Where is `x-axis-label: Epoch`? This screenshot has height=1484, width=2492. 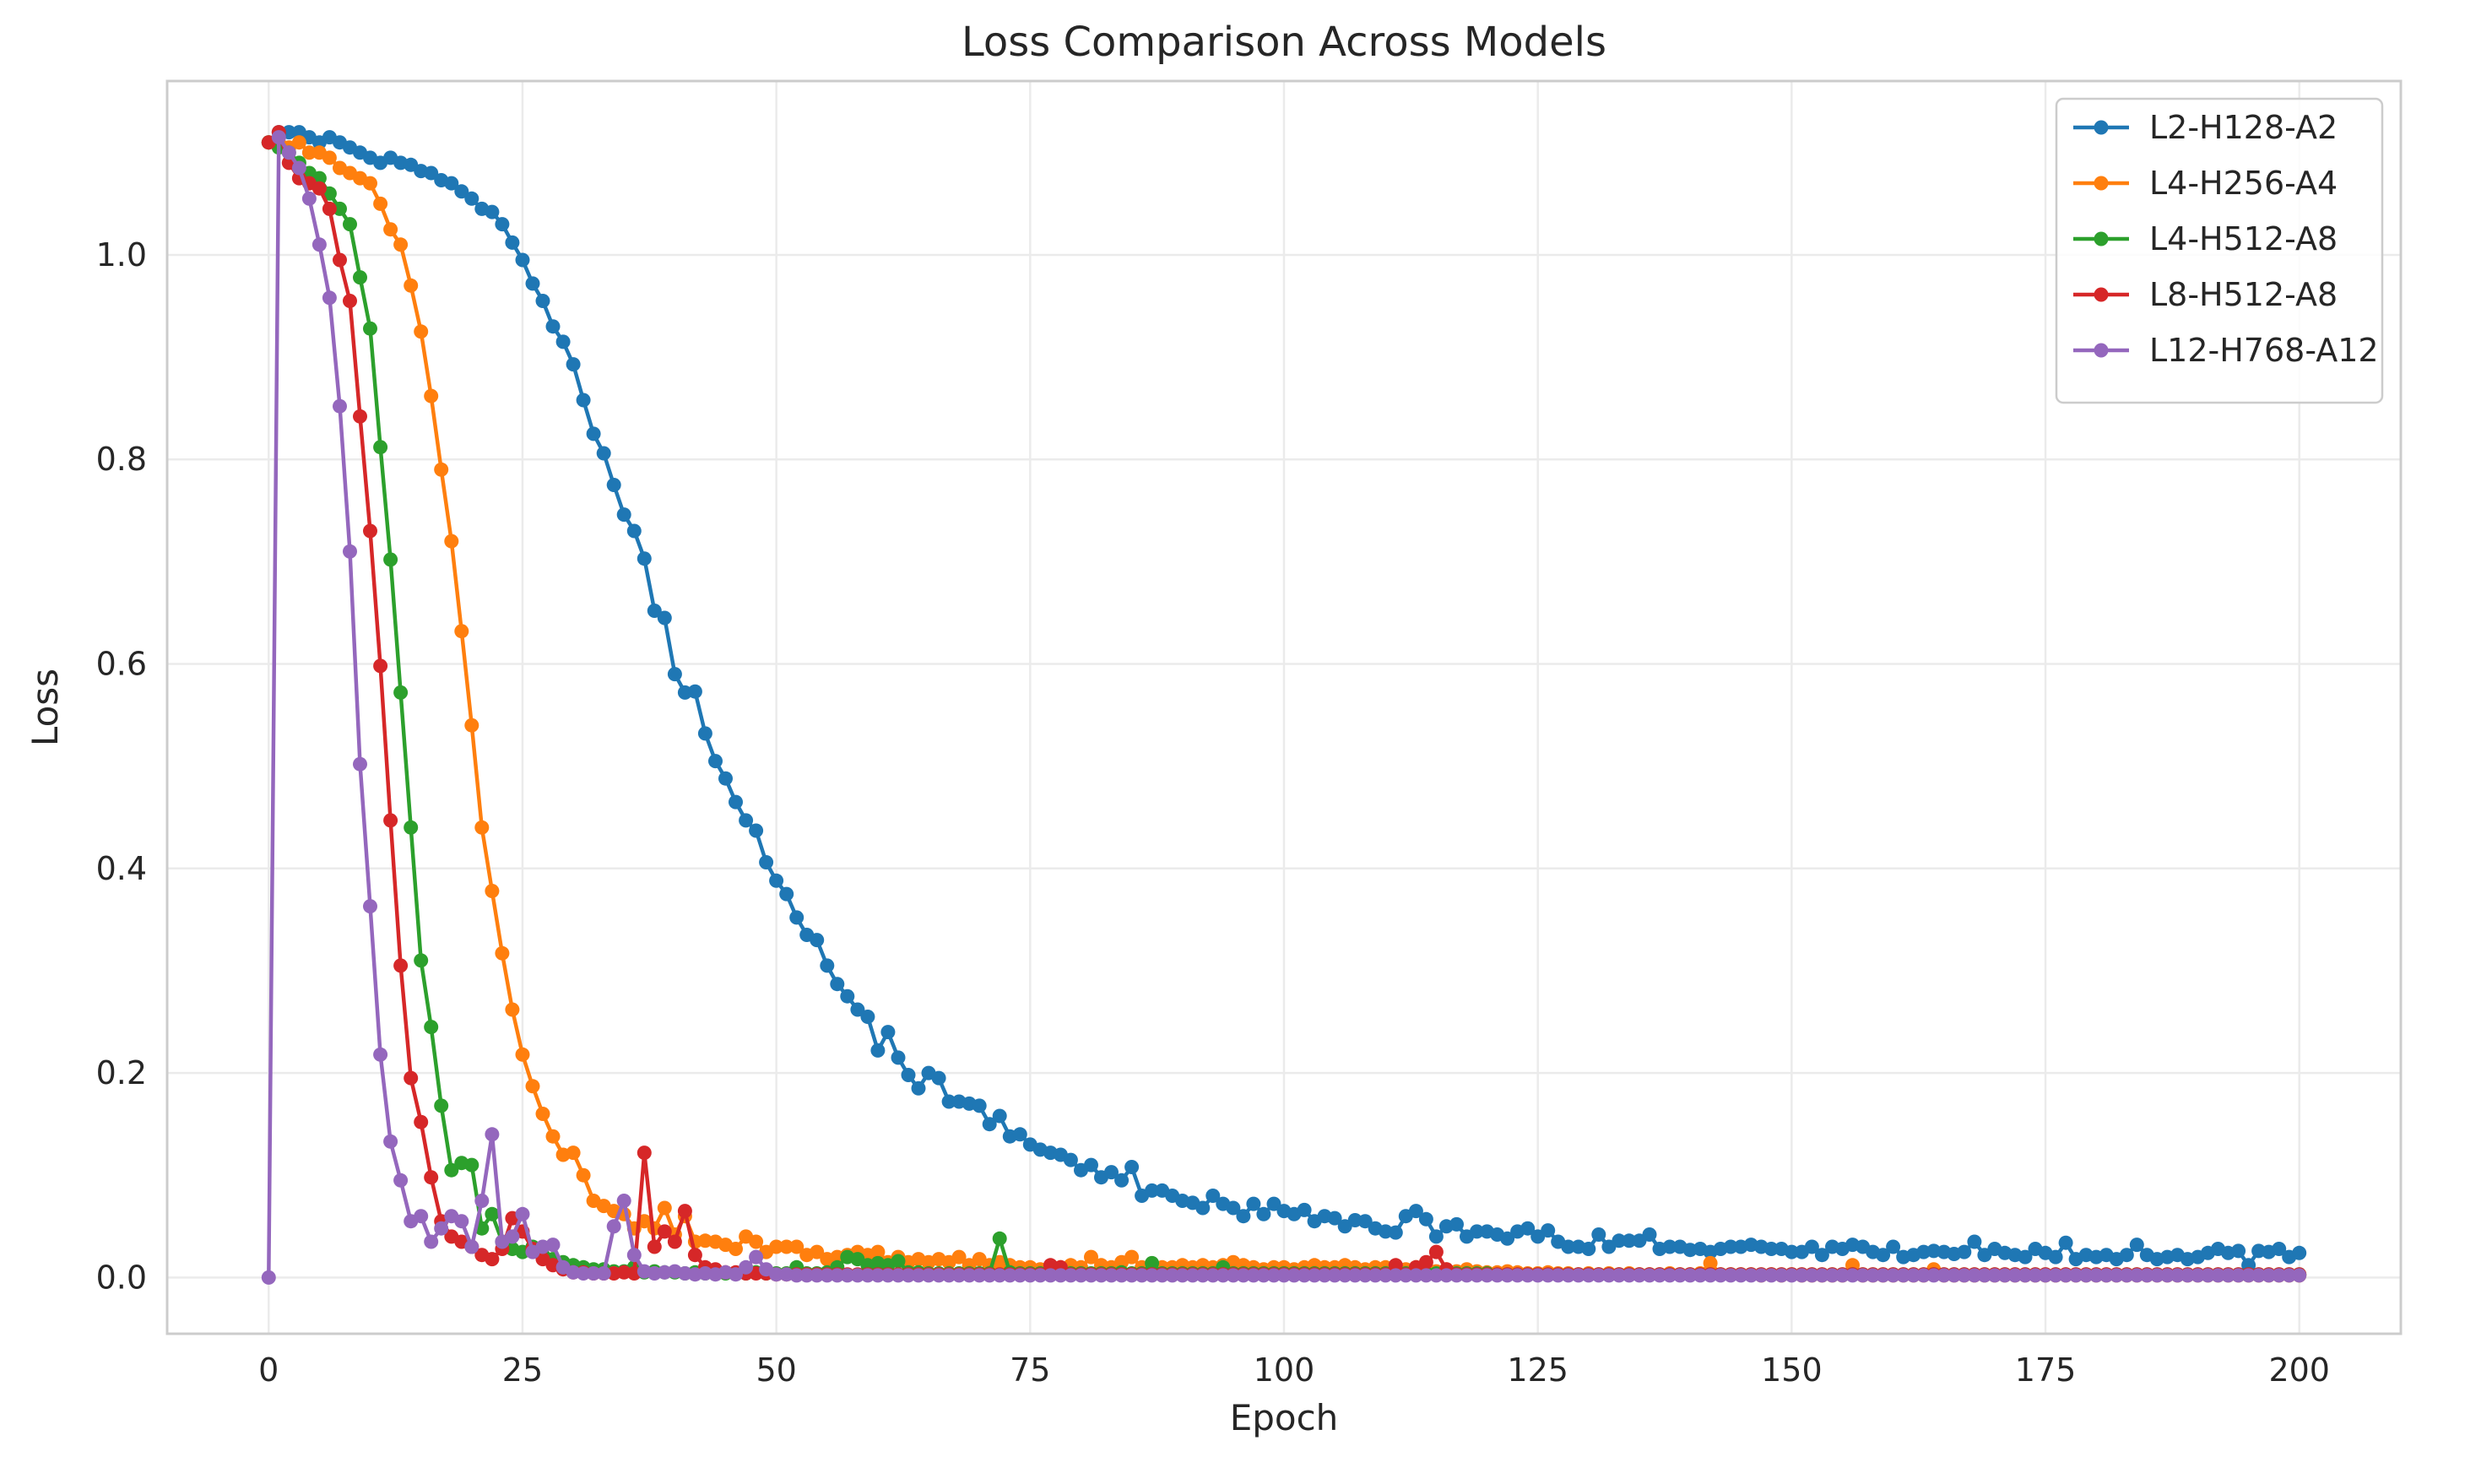 x-axis-label: Epoch is located at coordinates (1284, 1417).